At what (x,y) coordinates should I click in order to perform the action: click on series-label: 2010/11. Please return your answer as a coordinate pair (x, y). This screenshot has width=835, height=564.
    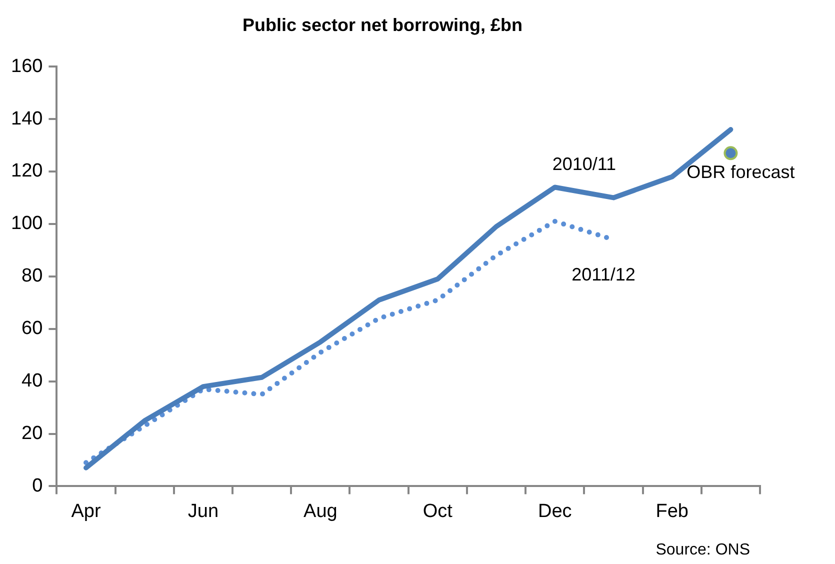
    Looking at the image, I should click on (584, 164).